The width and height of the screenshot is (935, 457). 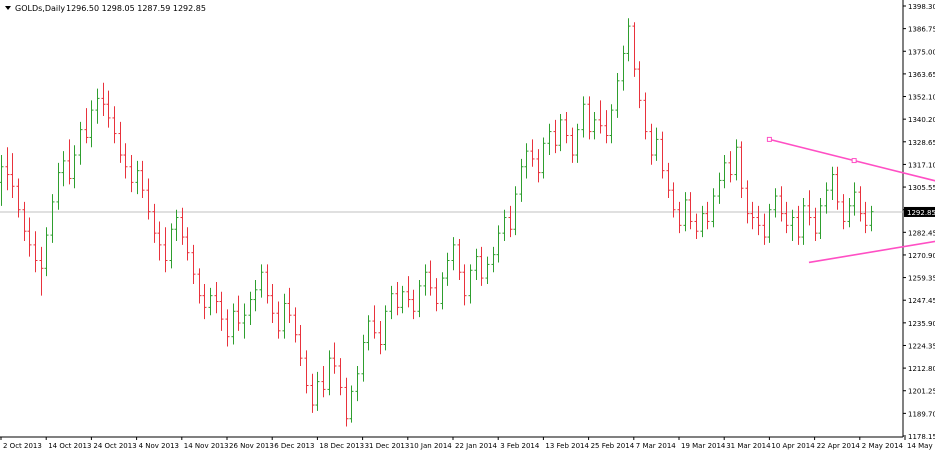 What do you see at coordinates (854, 161) in the screenshot?
I see `trendline-mid-handle` at bounding box center [854, 161].